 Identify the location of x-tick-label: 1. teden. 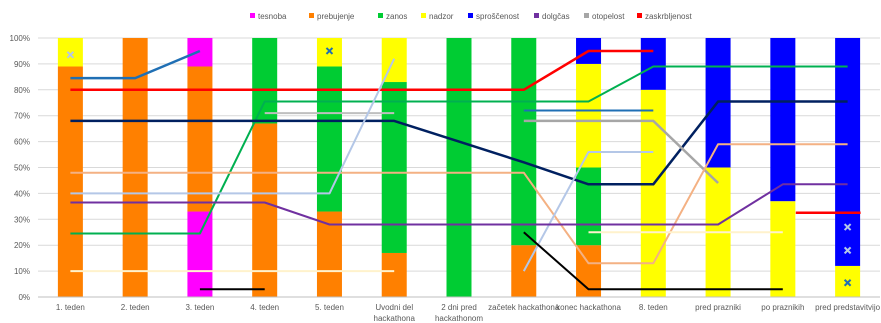
(70, 307).